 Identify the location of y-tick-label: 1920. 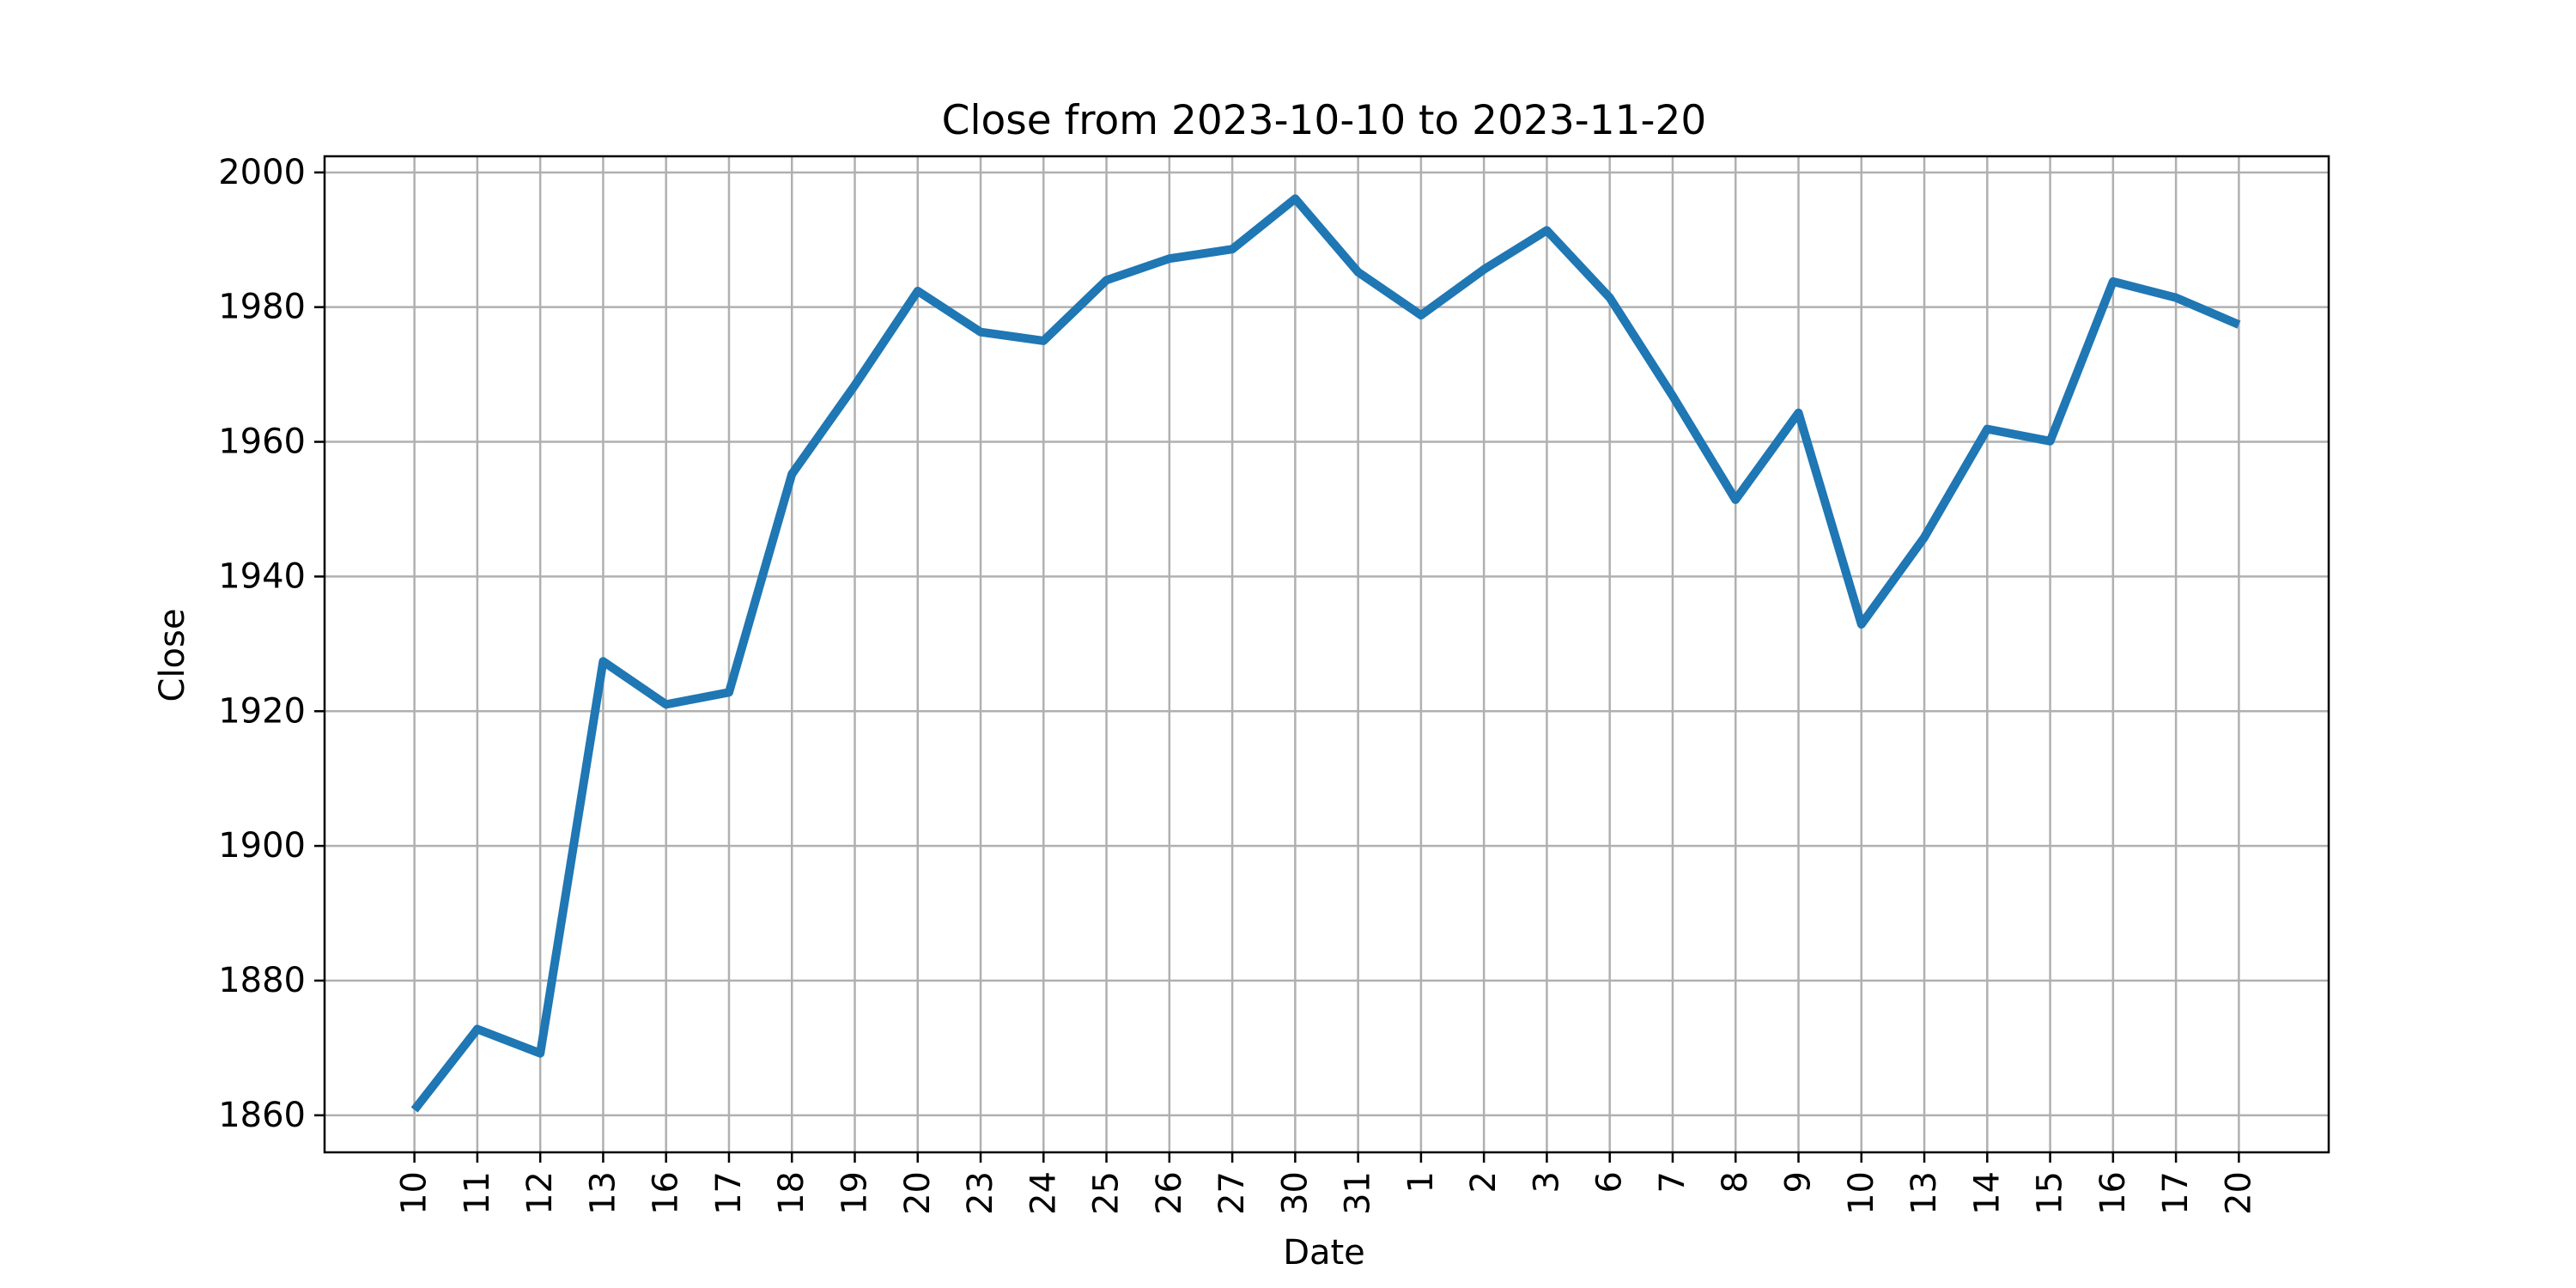
(262, 711).